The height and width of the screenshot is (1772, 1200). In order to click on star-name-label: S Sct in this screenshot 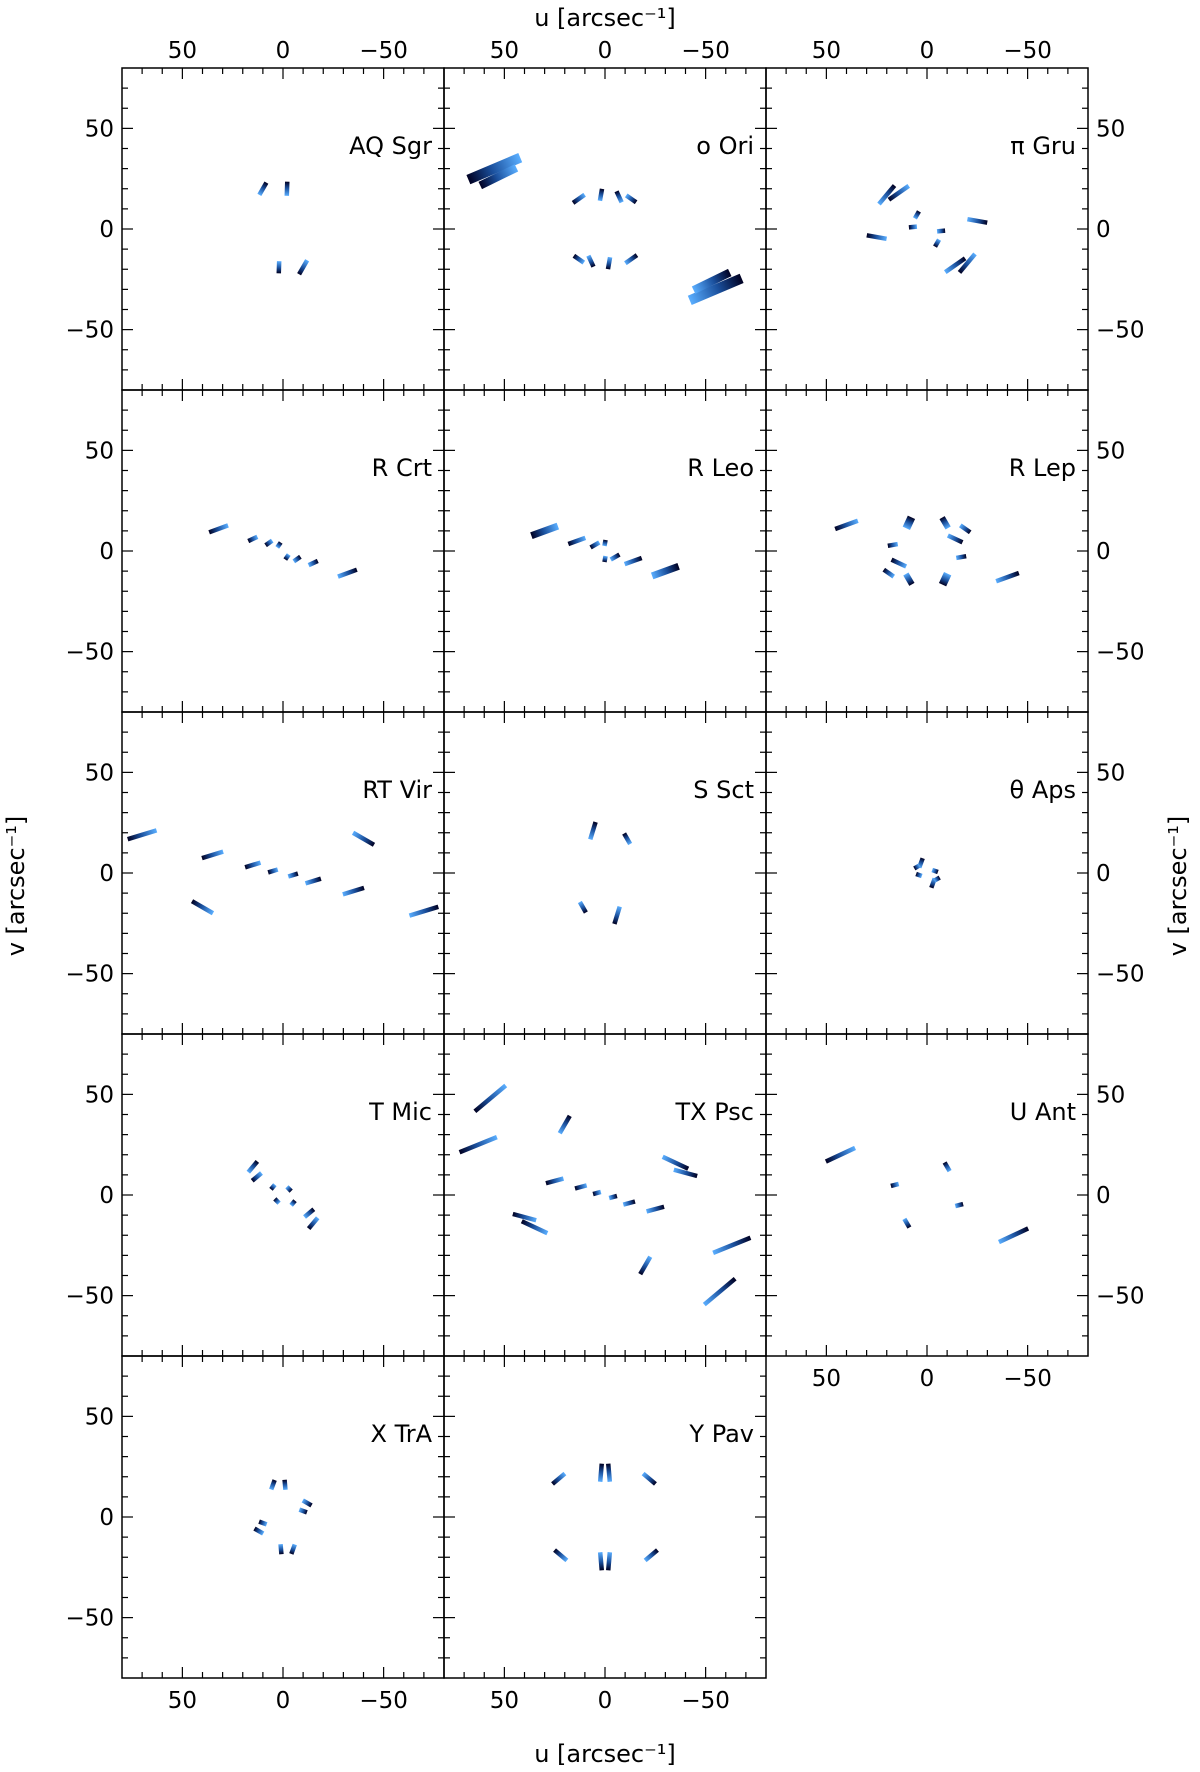, I will do `click(723, 790)`.